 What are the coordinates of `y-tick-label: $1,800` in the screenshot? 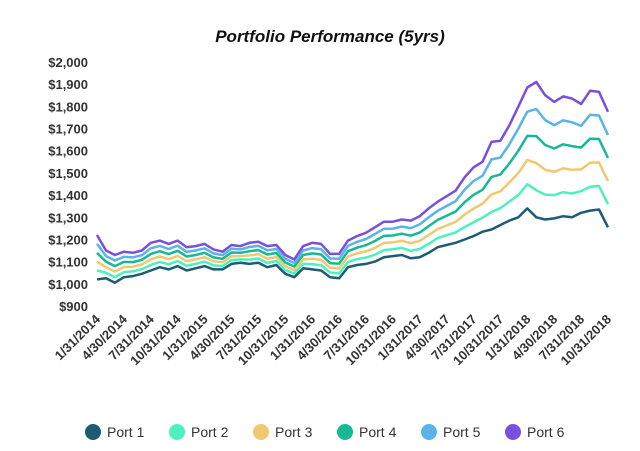 It's located at (68, 106).